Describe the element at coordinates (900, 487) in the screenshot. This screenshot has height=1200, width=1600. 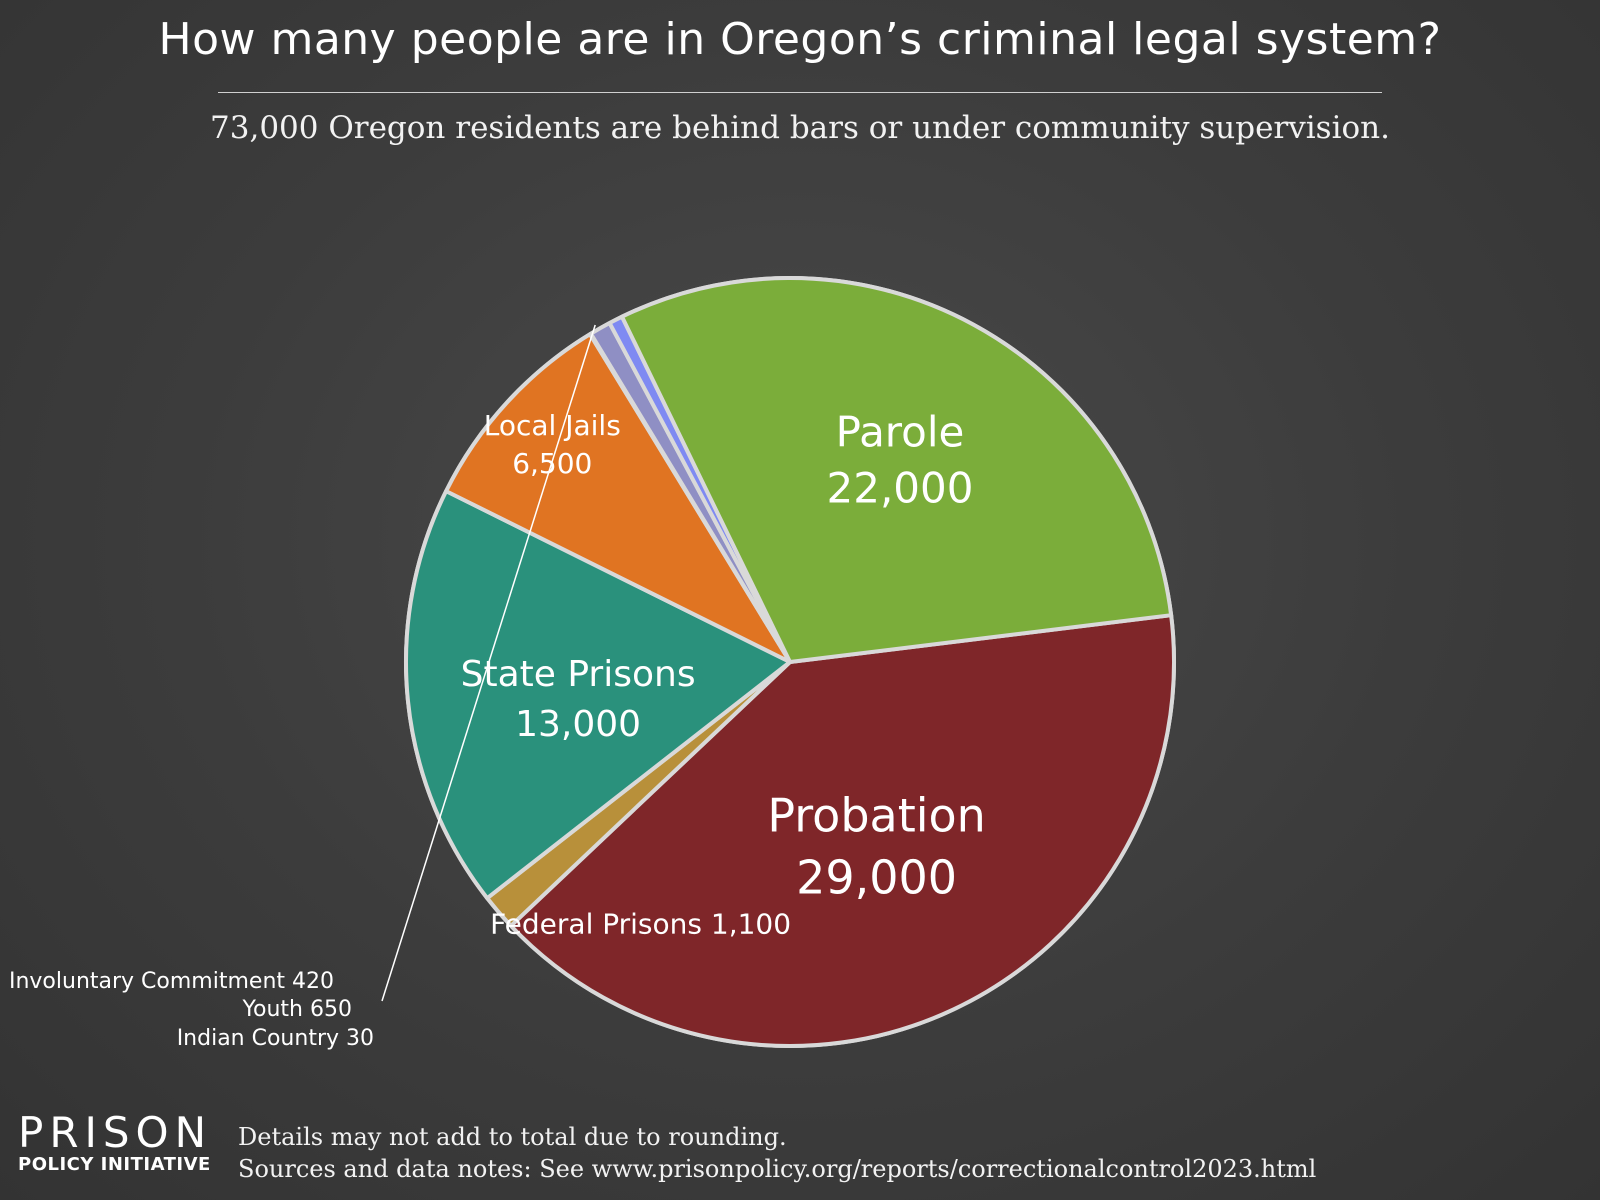
I see `slice-value-parole: 22,000` at that location.